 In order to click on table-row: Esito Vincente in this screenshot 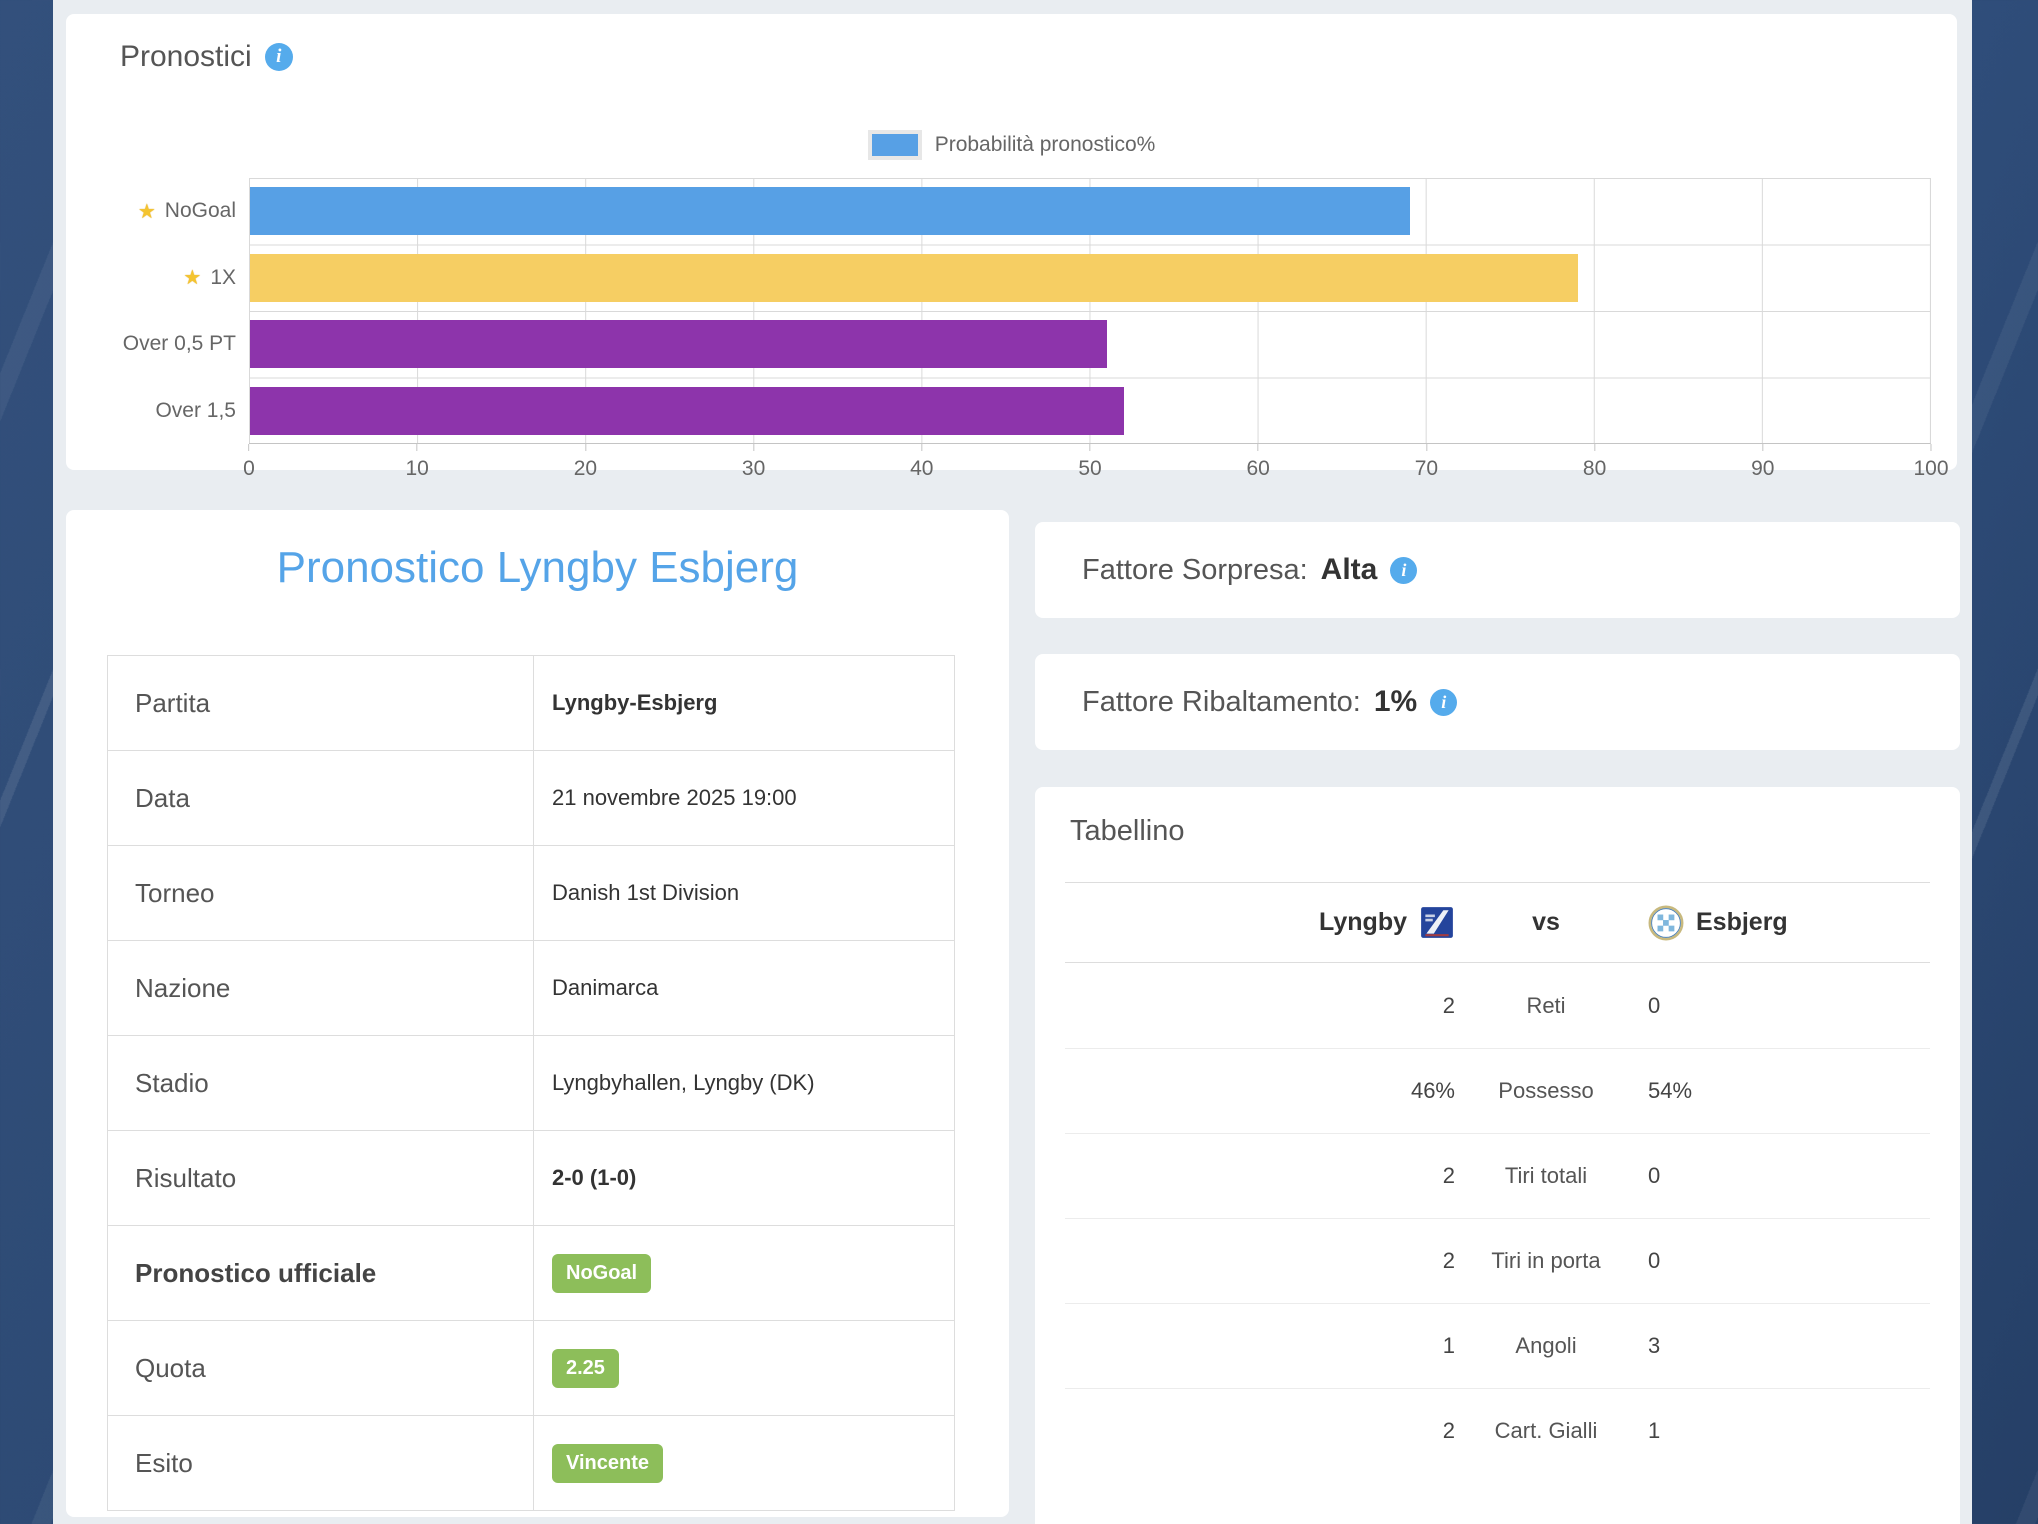, I will do `click(531, 1463)`.